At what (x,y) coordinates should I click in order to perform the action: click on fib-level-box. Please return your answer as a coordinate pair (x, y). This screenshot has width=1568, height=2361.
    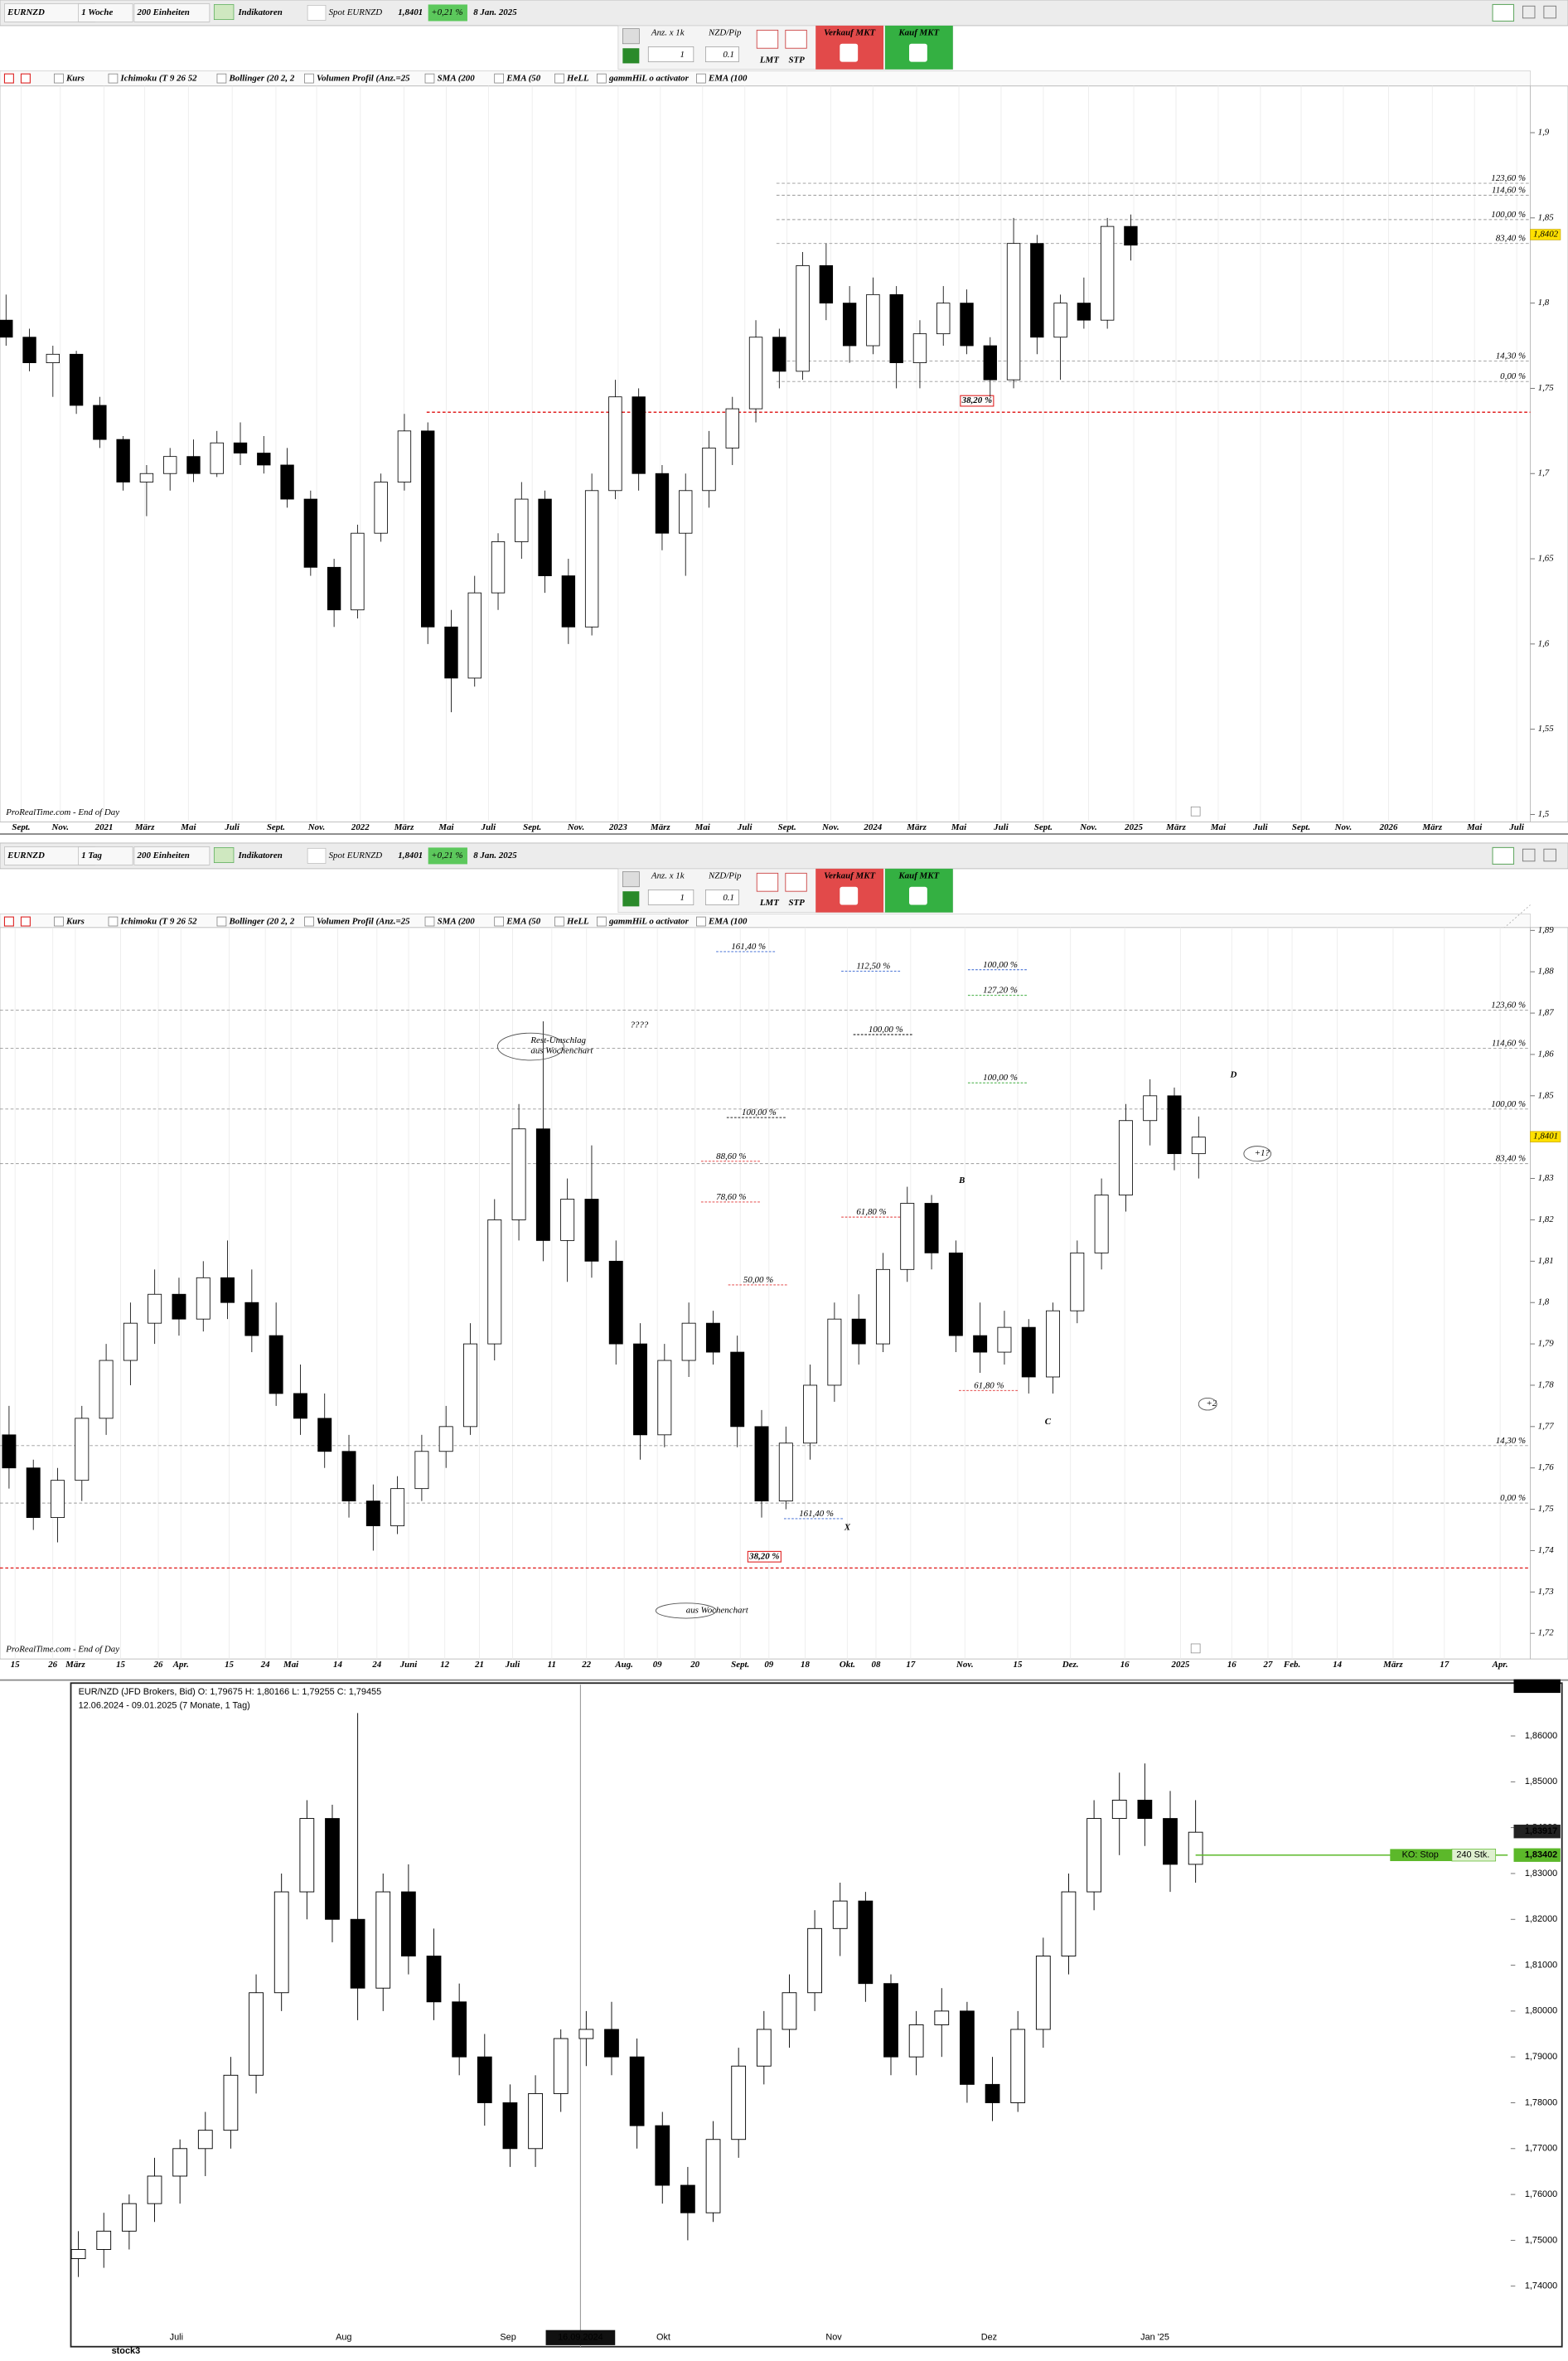
    Looking at the image, I should click on (977, 401).